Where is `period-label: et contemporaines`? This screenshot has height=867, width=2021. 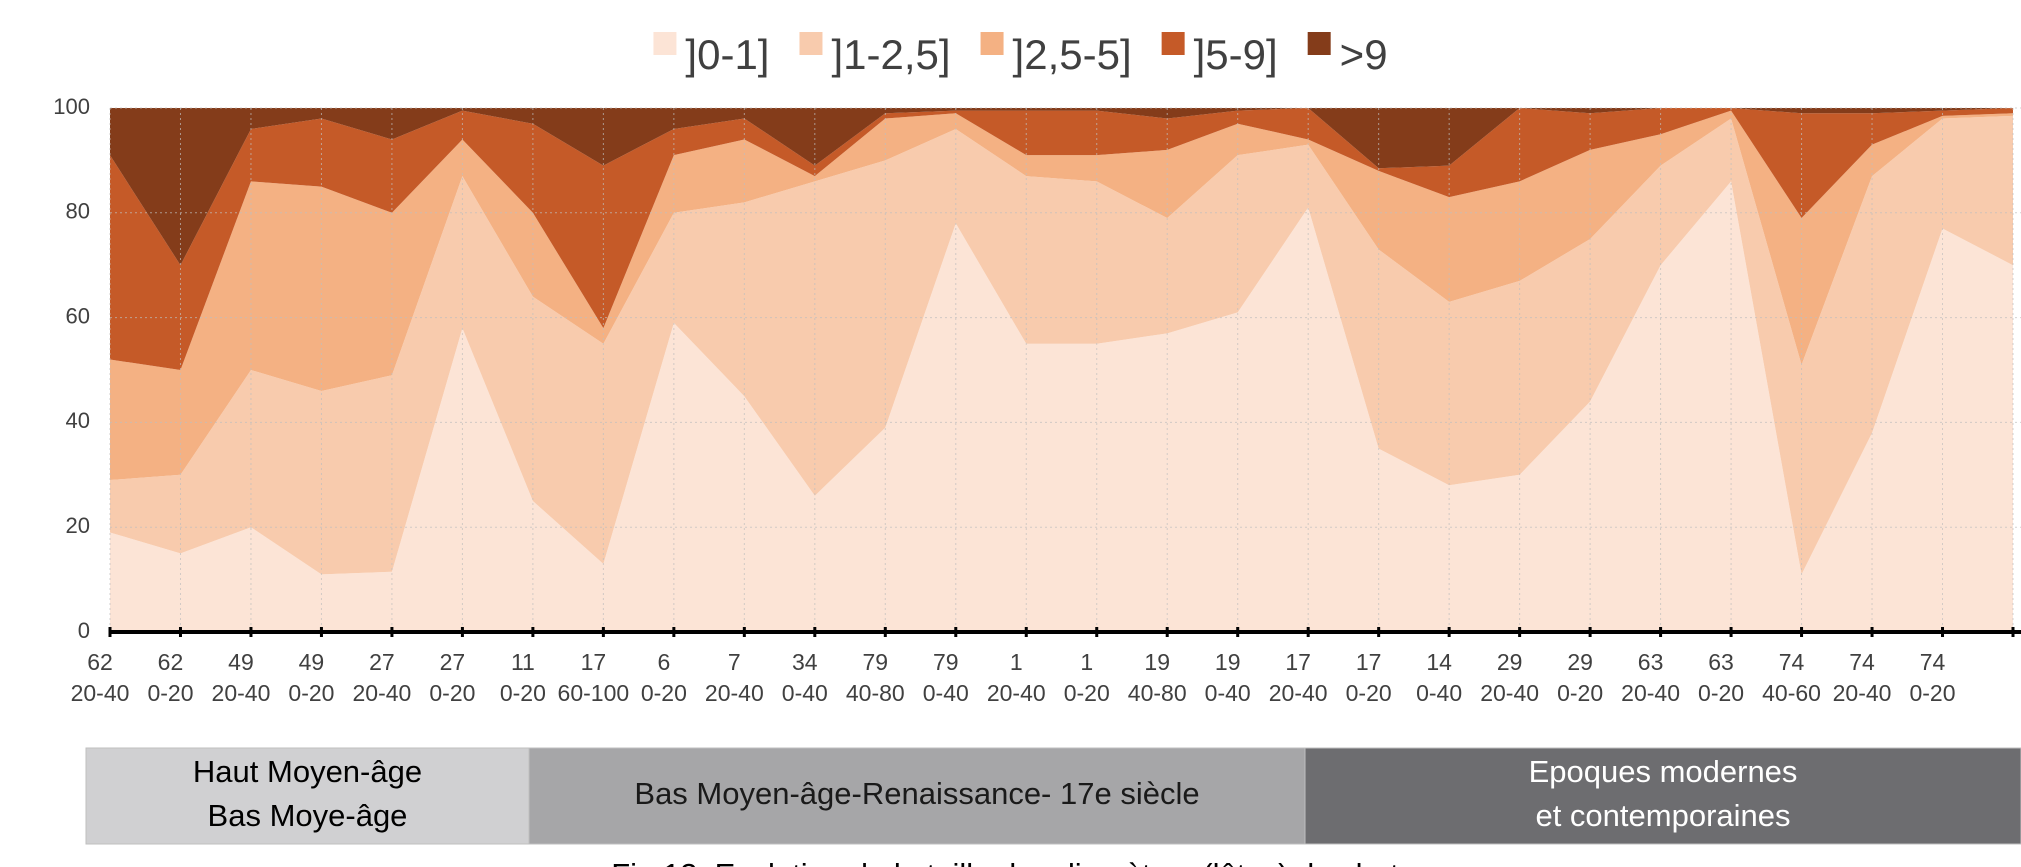 period-label: et contemporaines is located at coordinates (1662, 815).